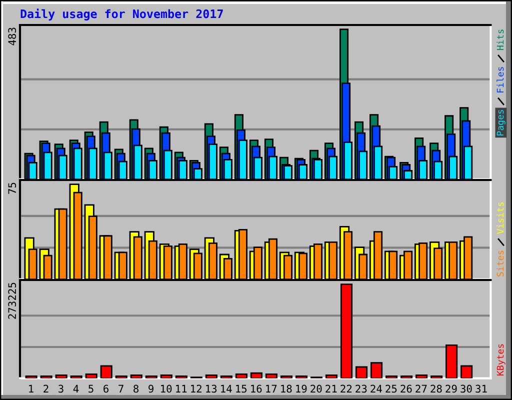 This screenshot has height=400, width=512. Describe the element at coordinates (301, 388) in the screenshot. I see `x-tick-label: 19` at that location.